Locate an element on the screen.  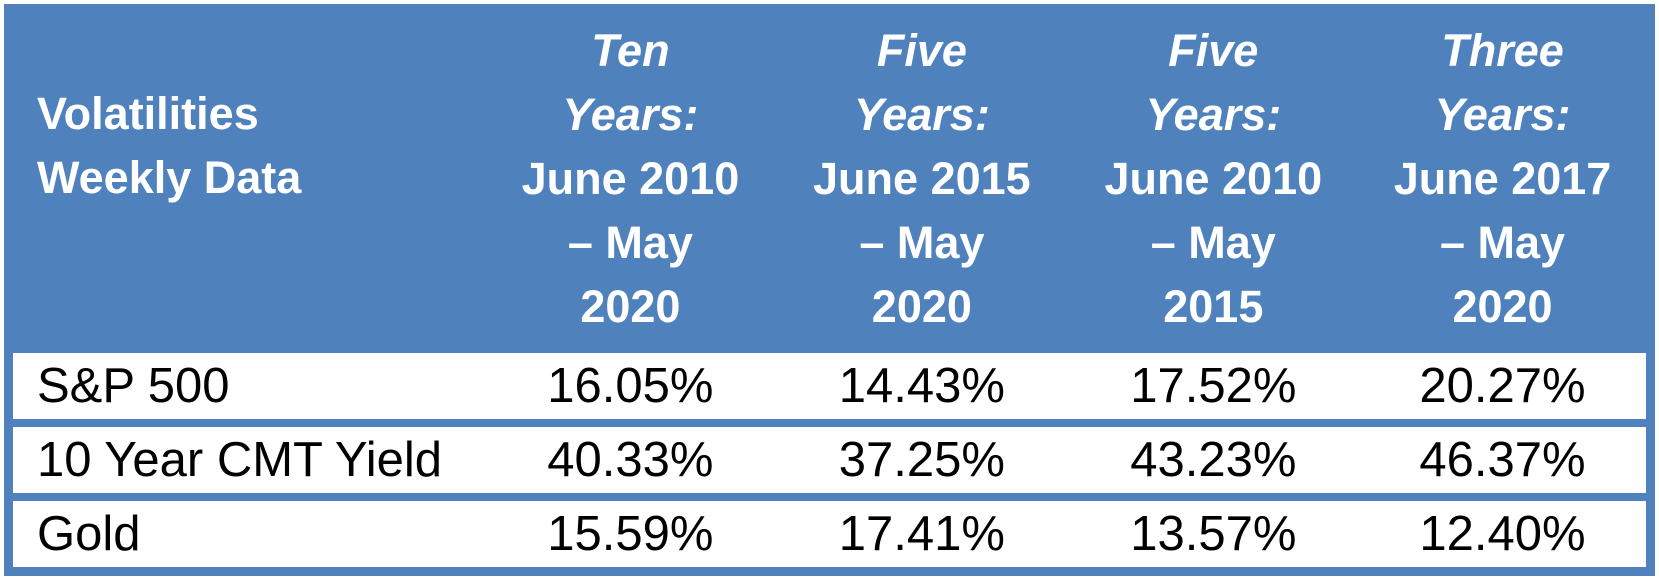
header-cell-five-years-early: Five Years: June 2010 – May 2015 is located at coordinates (1213, 178).